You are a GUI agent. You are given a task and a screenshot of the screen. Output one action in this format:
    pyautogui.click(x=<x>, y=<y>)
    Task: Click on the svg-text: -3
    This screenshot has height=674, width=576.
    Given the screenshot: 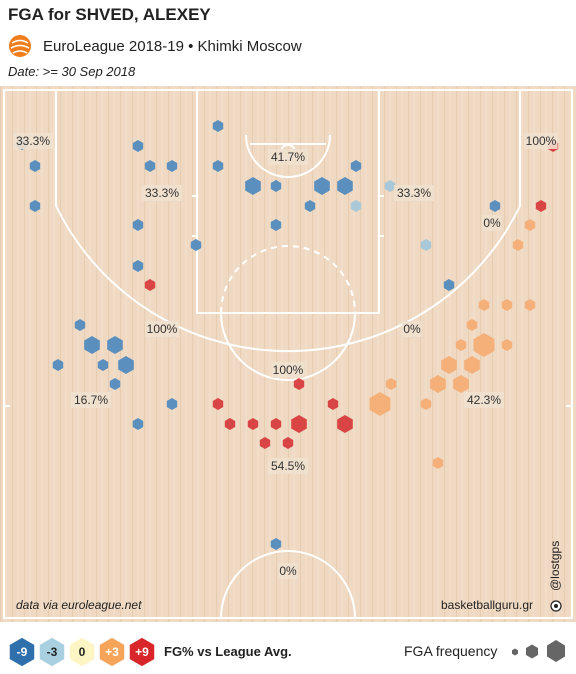 What is the action you would take?
    pyautogui.click(x=52, y=652)
    